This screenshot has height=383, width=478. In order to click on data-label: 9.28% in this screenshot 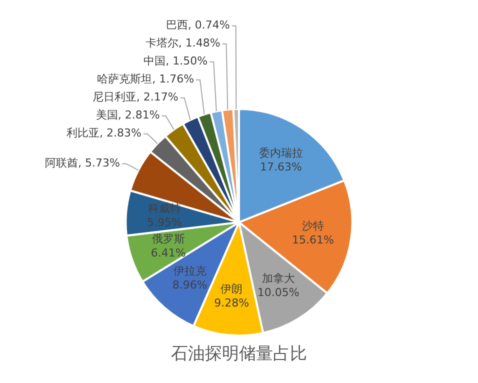, I will do `click(232, 303)`.